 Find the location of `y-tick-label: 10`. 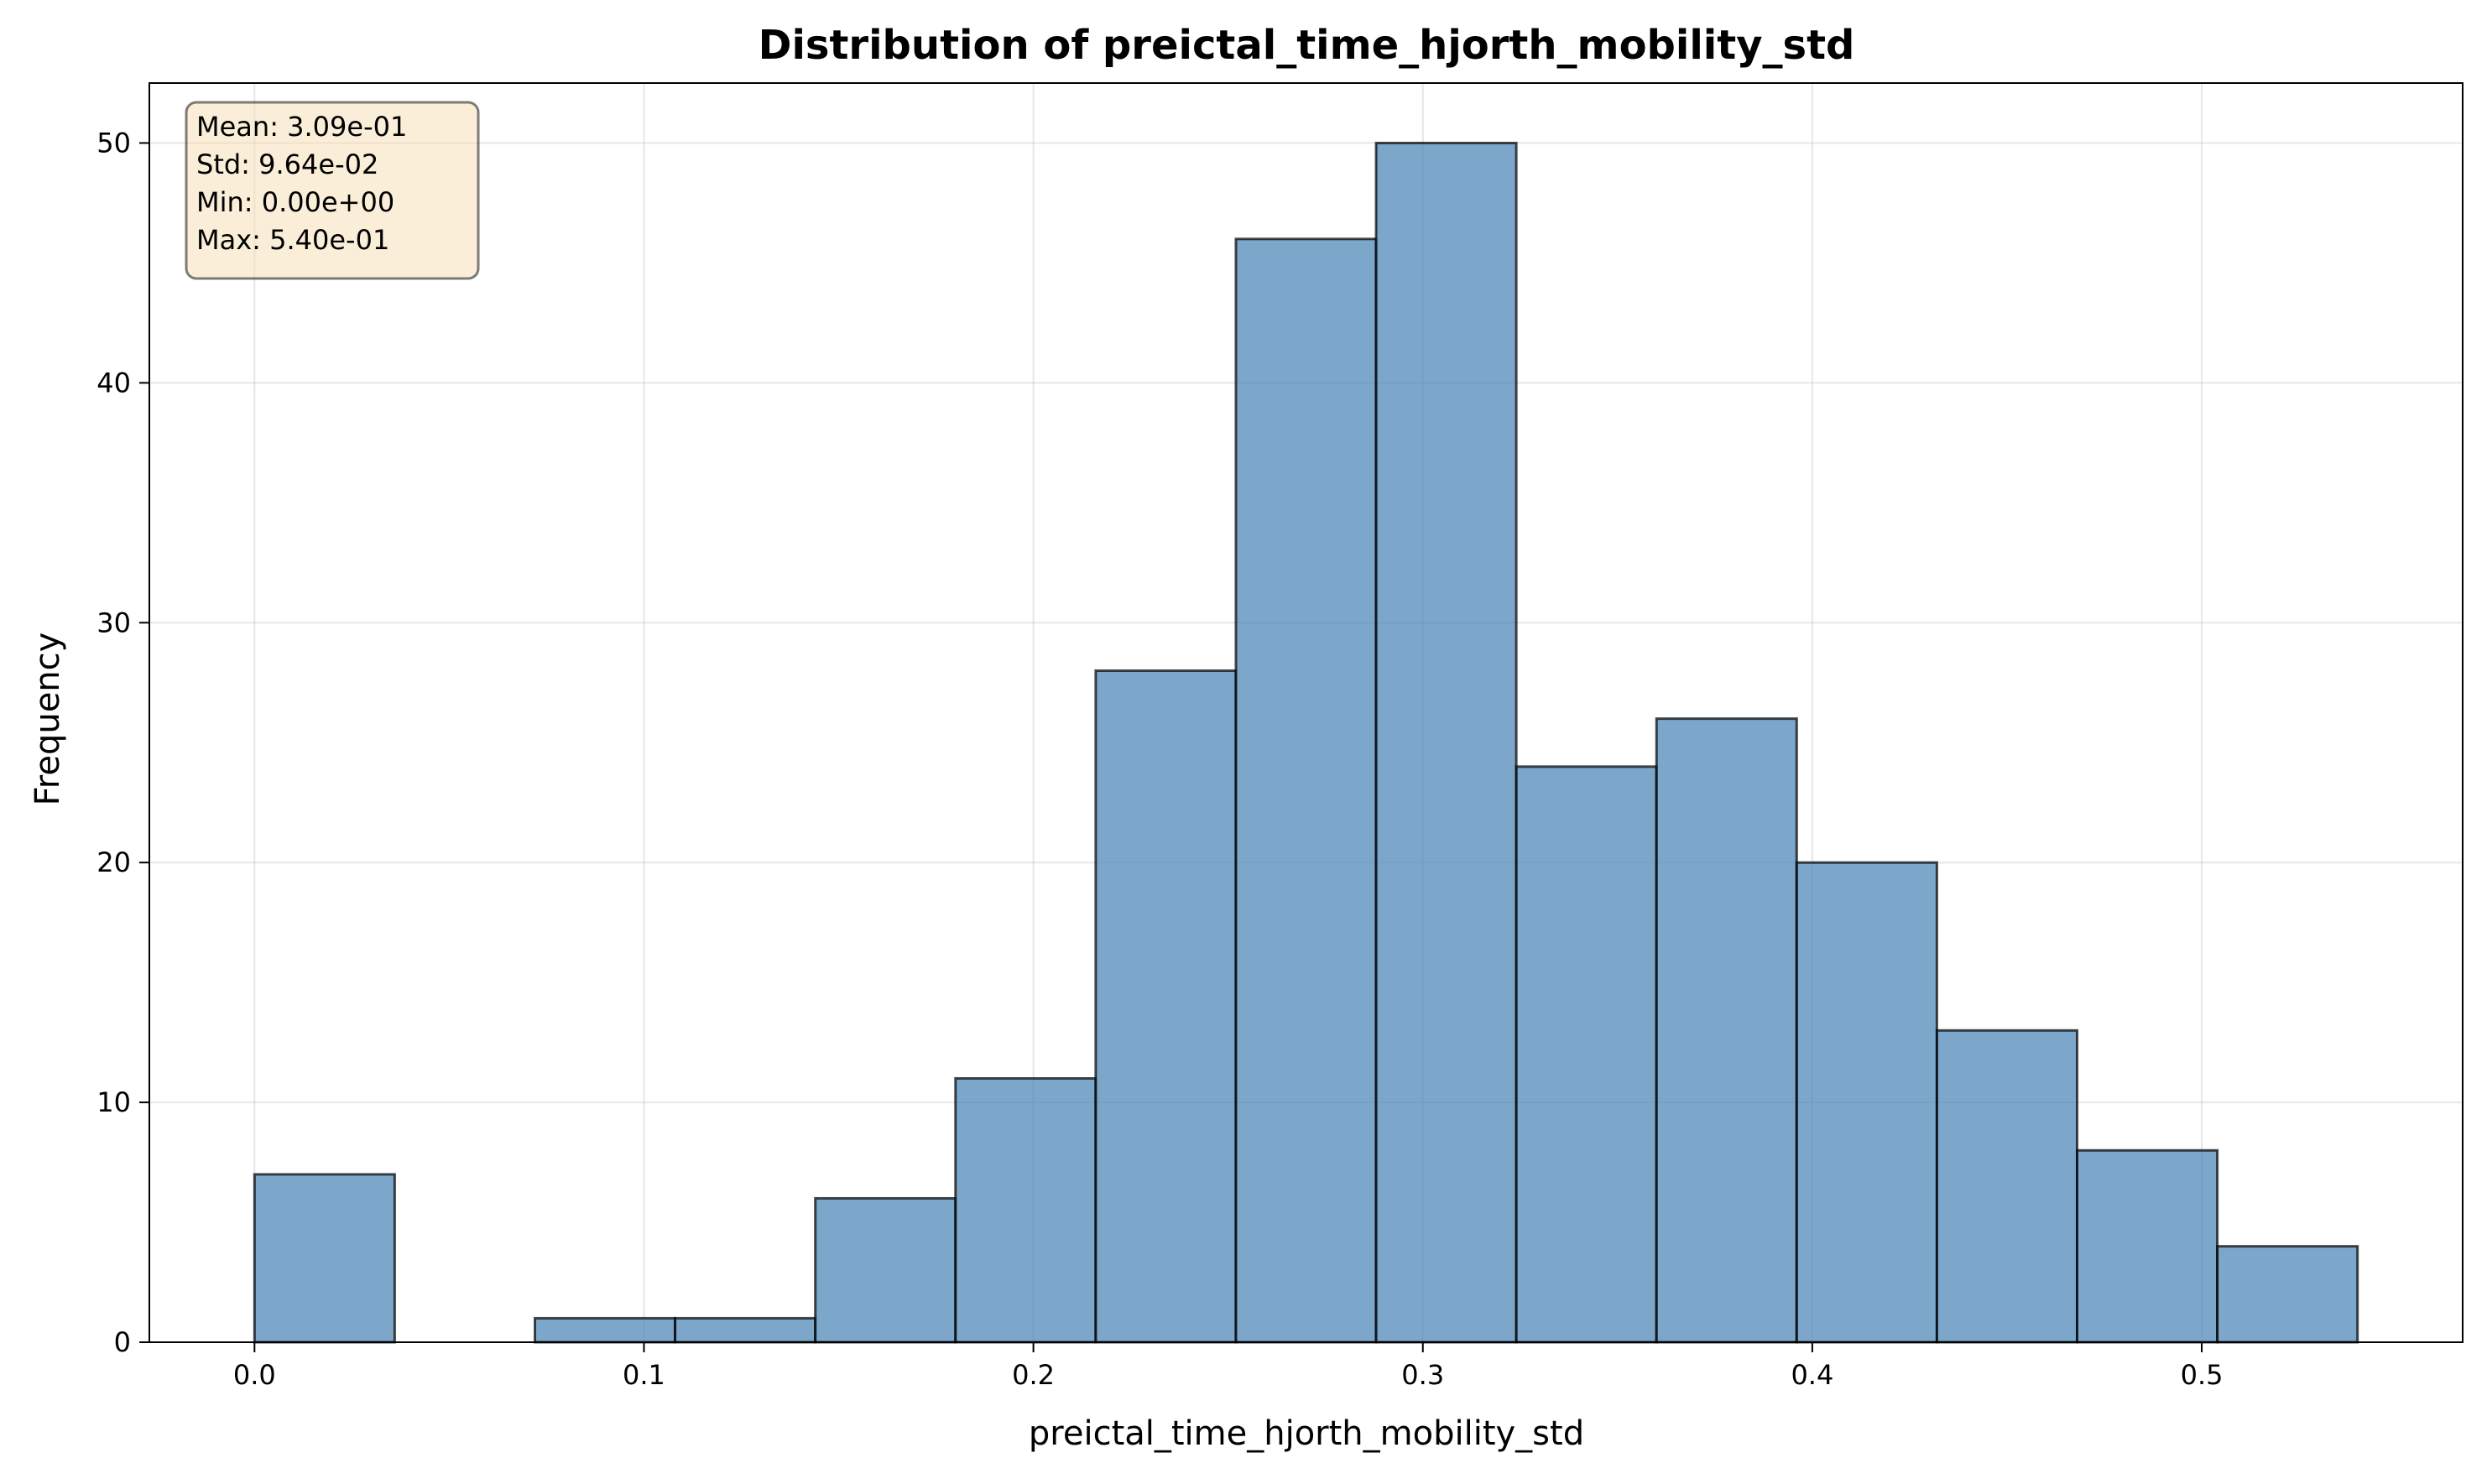

y-tick-label: 10 is located at coordinates (114, 1102).